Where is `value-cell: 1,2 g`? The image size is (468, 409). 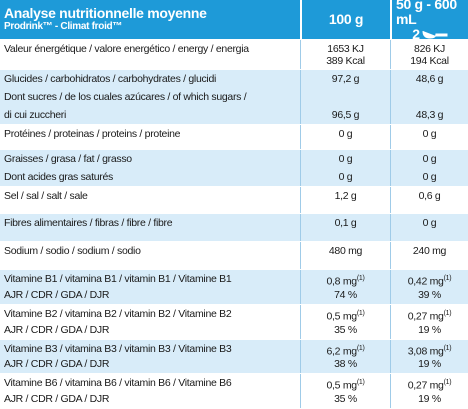
value-cell: 1,2 g is located at coordinates (345, 200).